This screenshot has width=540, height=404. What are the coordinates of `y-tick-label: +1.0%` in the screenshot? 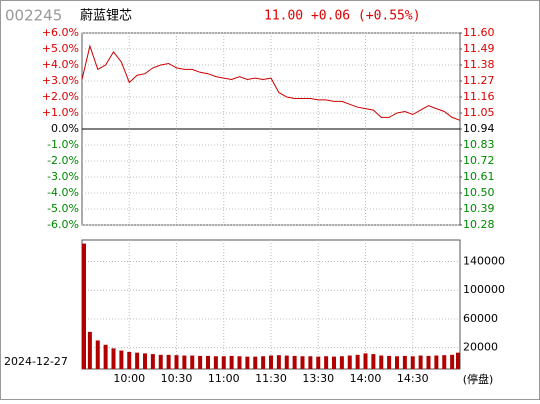 It's located at (60, 112).